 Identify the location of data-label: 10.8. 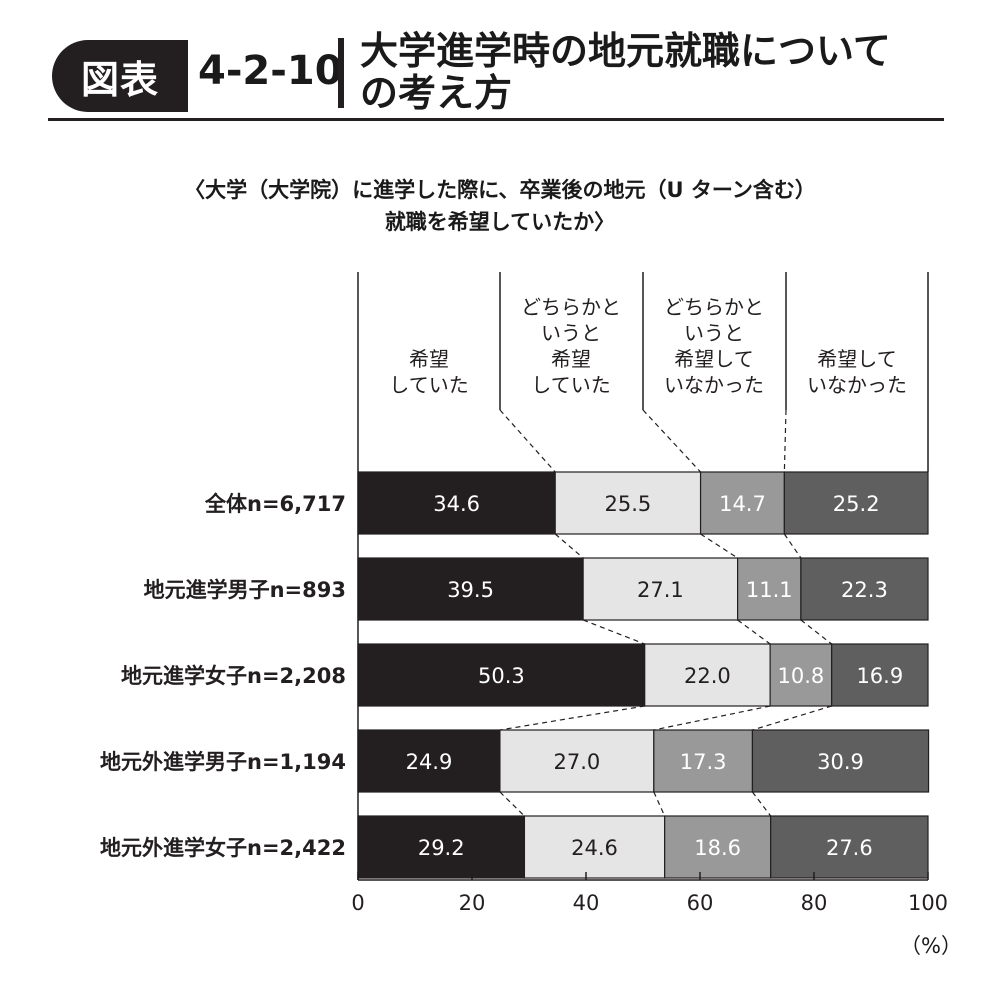
(801, 676).